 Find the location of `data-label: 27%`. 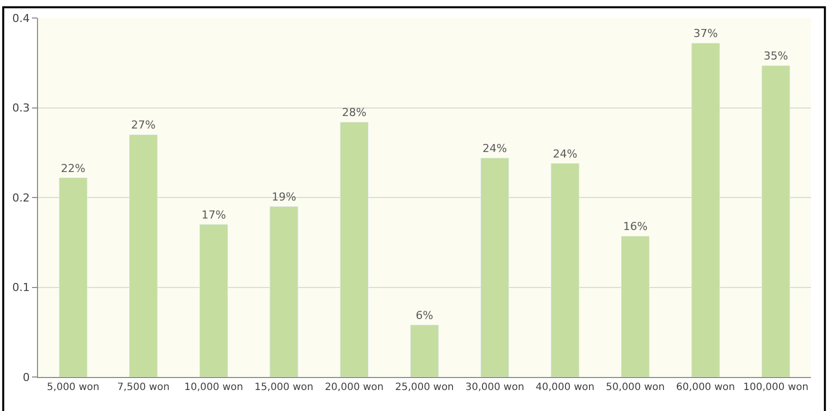

data-label: 27% is located at coordinates (143, 125).